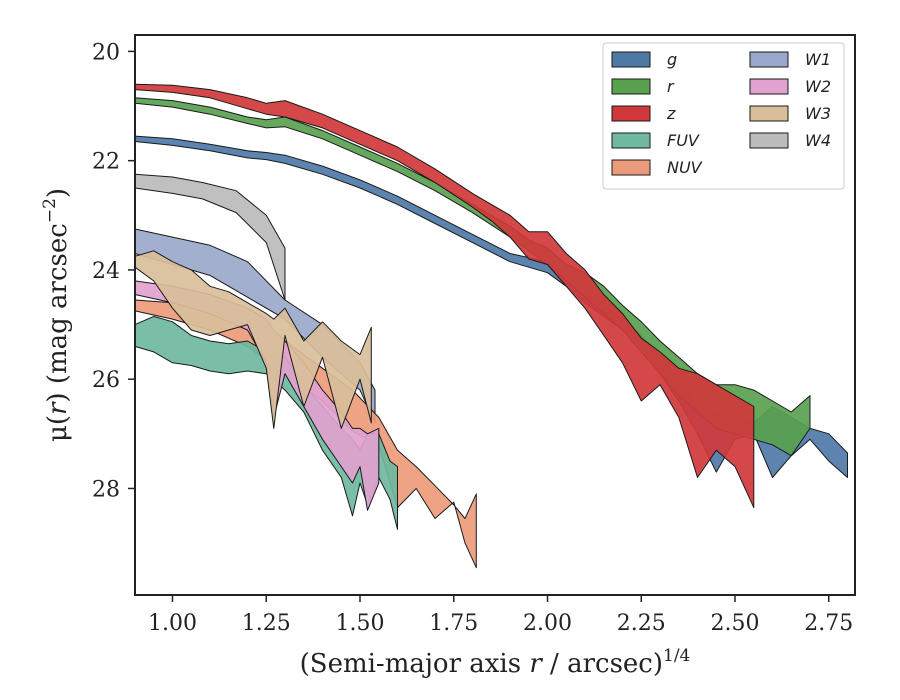 This screenshot has width=900, height=700. I want to click on legend-swatch-z, so click(631, 113).